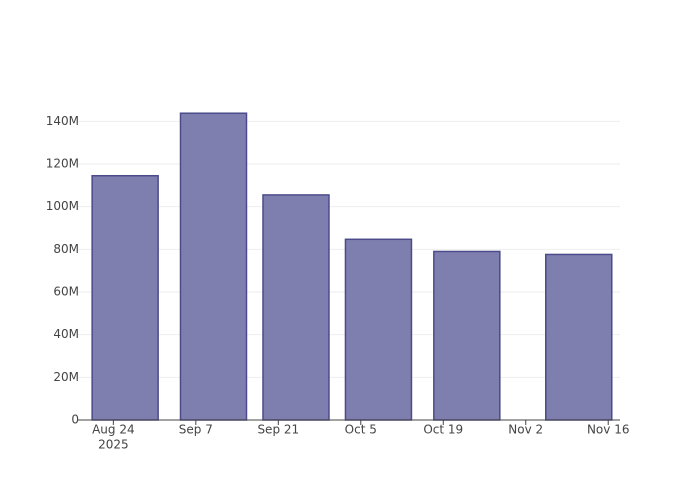  I want to click on y-tick-label: 100M, so click(62, 206).